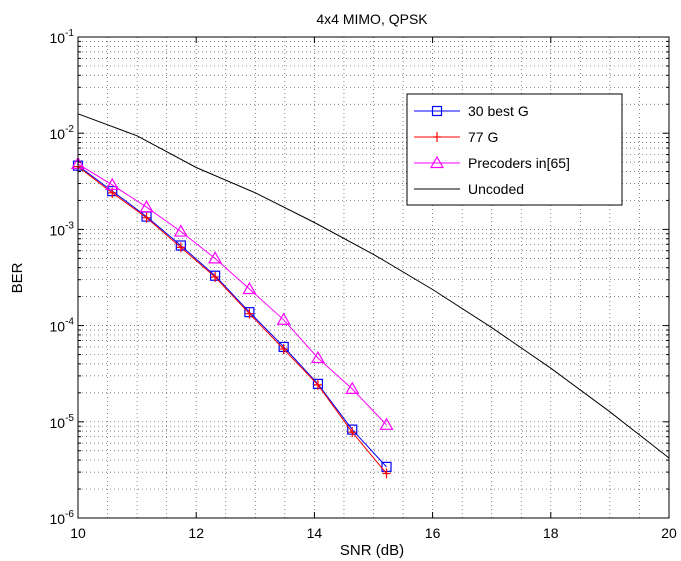  I want to click on chart-title: 4x4 MIMO, QPSK, so click(372, 19).